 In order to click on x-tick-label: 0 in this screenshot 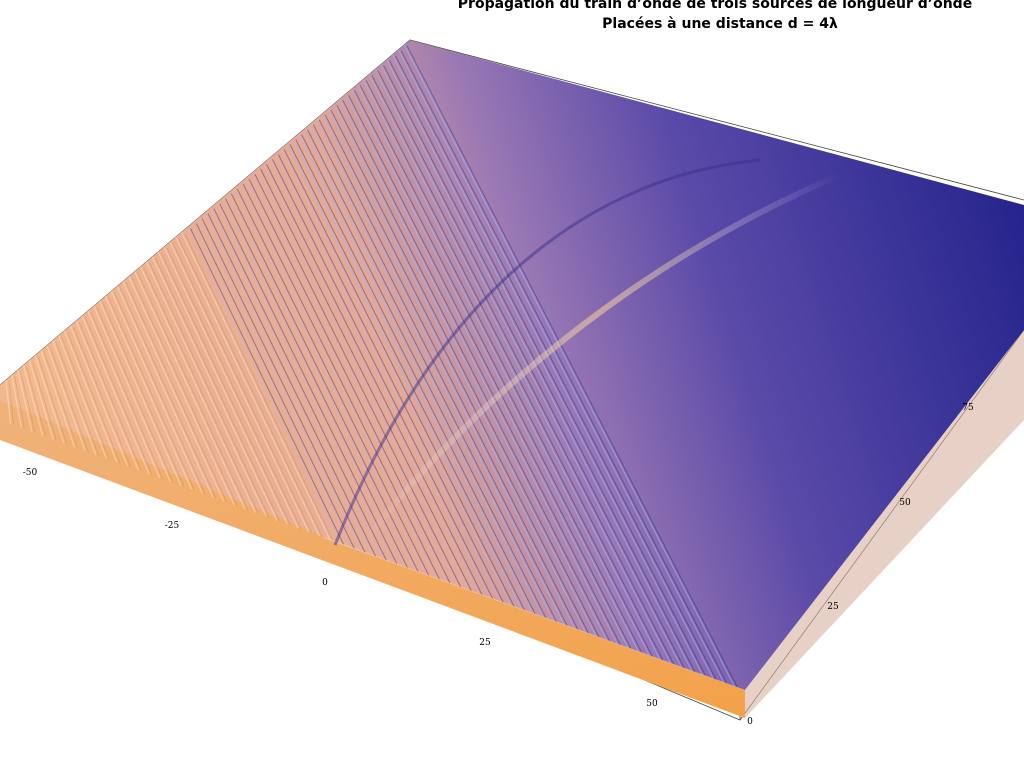, I will do `click(325, 583)`.